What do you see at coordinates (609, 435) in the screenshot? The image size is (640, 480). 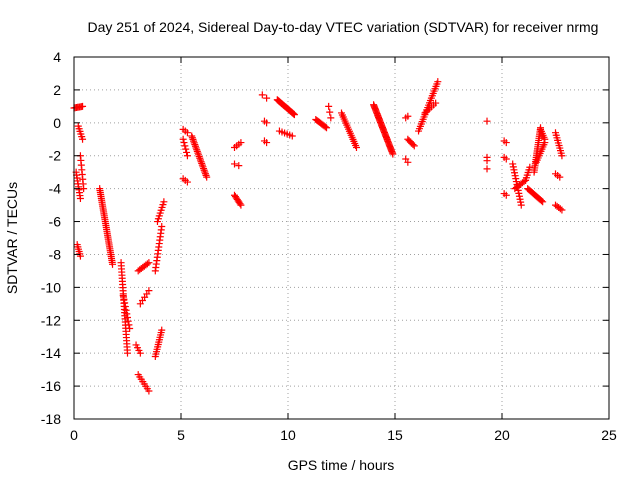 I see `x-tick-label: 25` at bounding box center [609, 435].